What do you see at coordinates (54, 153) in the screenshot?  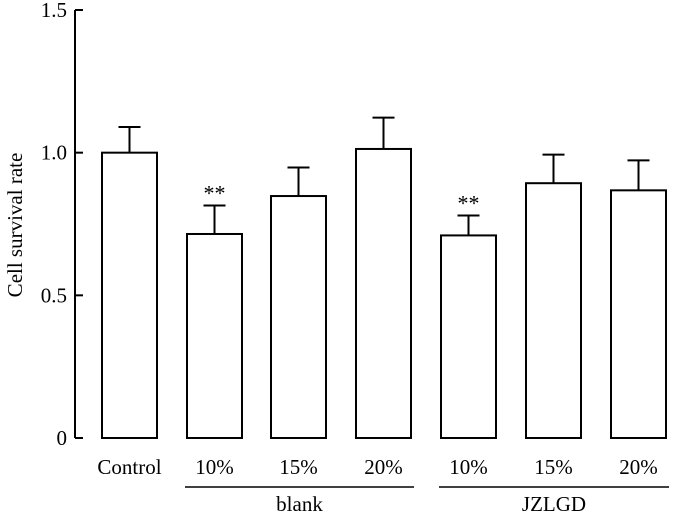 I see `y-tick-label: 1.0` at bounding box center [54, 153].